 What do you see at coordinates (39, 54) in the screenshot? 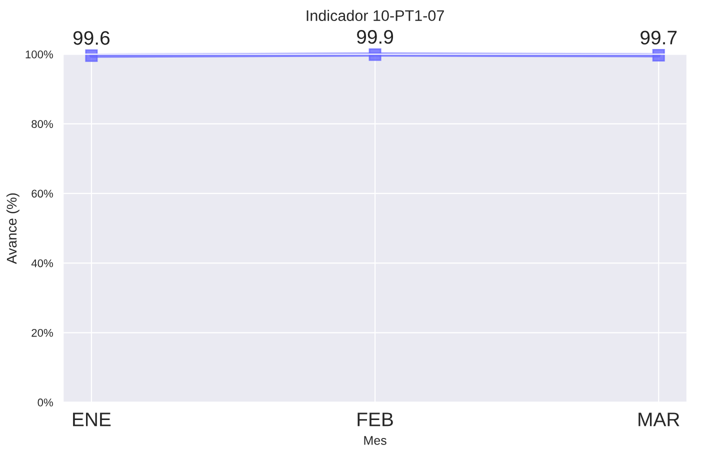
I see `y-tick-label: 100%` at bounding box center [39, 54].